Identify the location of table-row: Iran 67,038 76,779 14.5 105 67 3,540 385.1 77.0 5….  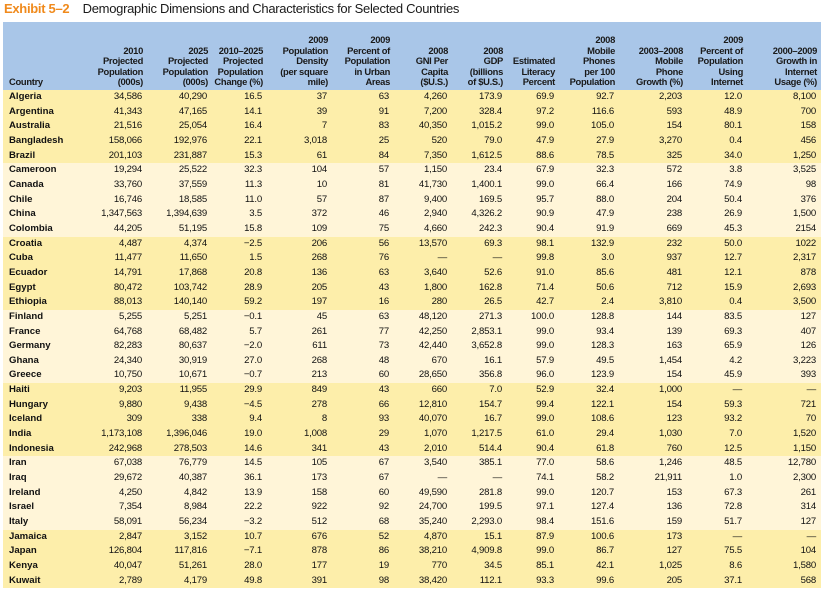
(412, 464).